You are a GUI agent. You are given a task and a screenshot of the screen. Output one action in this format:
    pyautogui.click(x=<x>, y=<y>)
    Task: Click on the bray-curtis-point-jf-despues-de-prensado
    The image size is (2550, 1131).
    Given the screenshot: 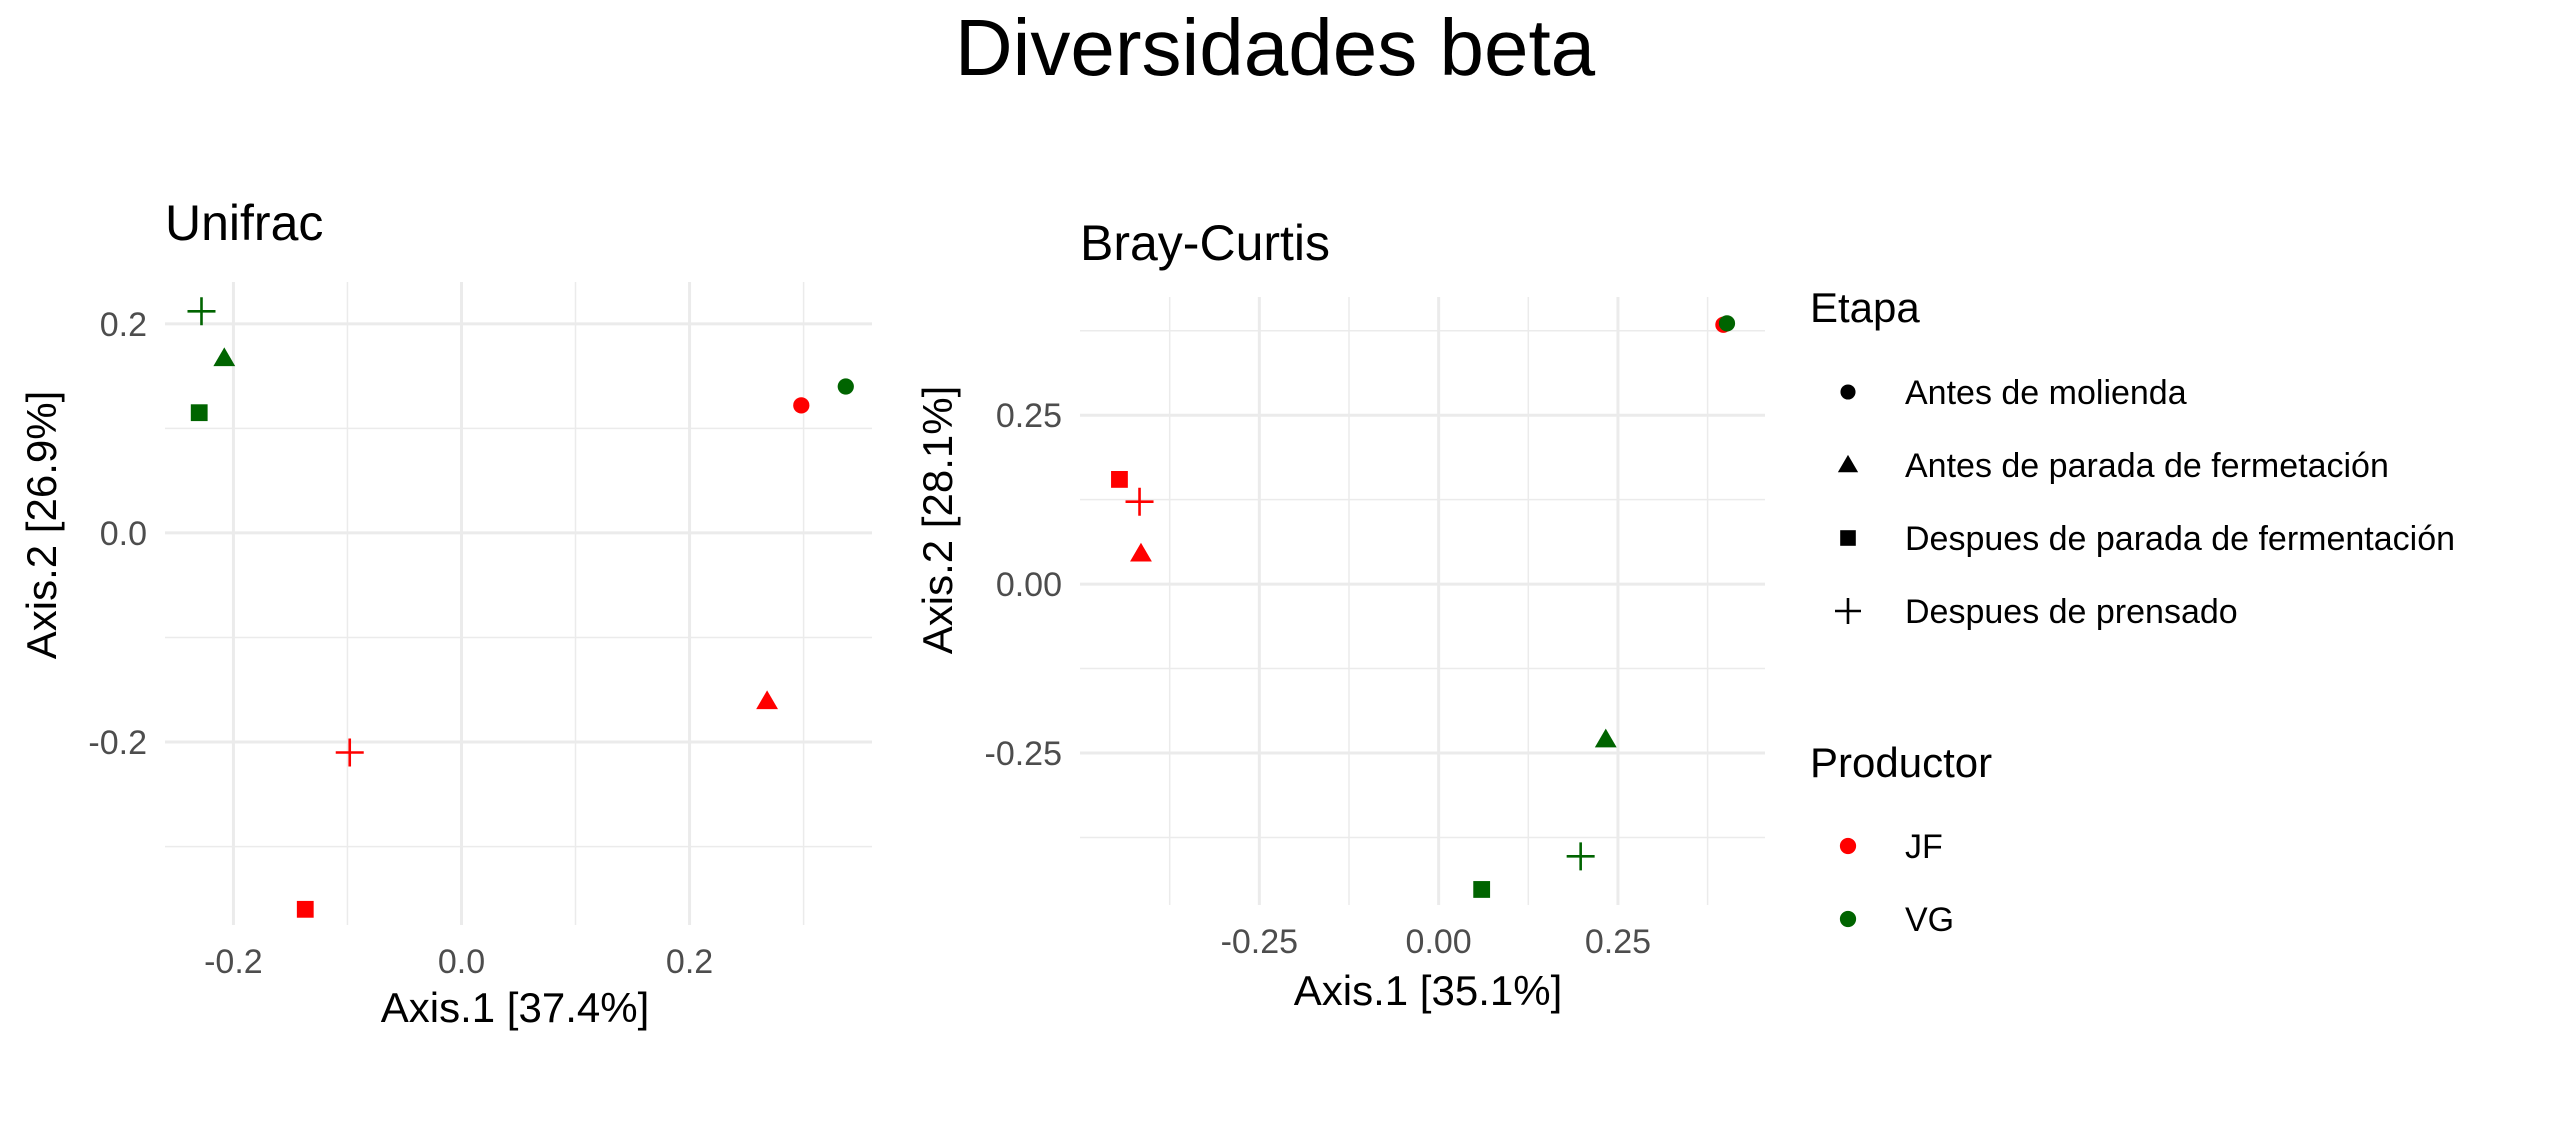 What is the action you would take?
    pyautogui.click(x=1139, y=501)
    